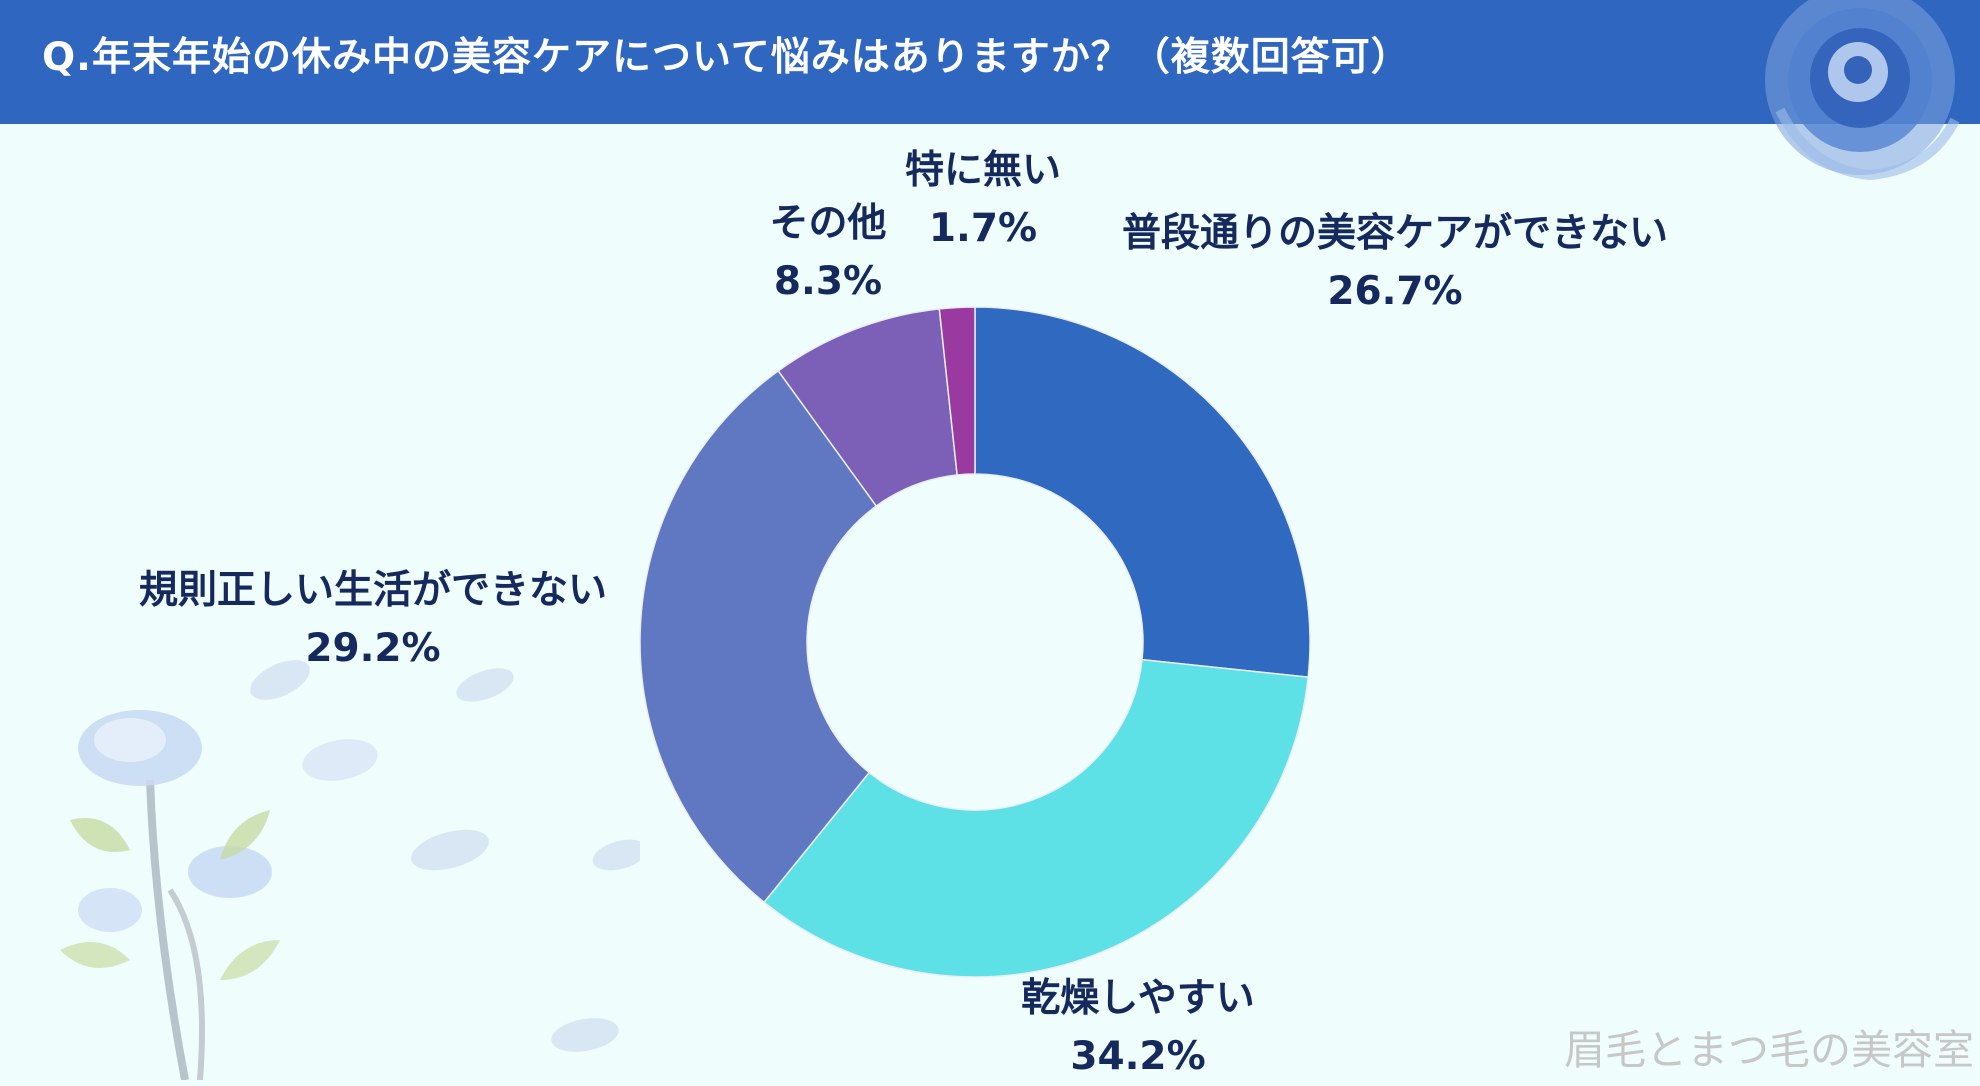  I want to click on slice-label-value: 8.3%, so click(828, 281).